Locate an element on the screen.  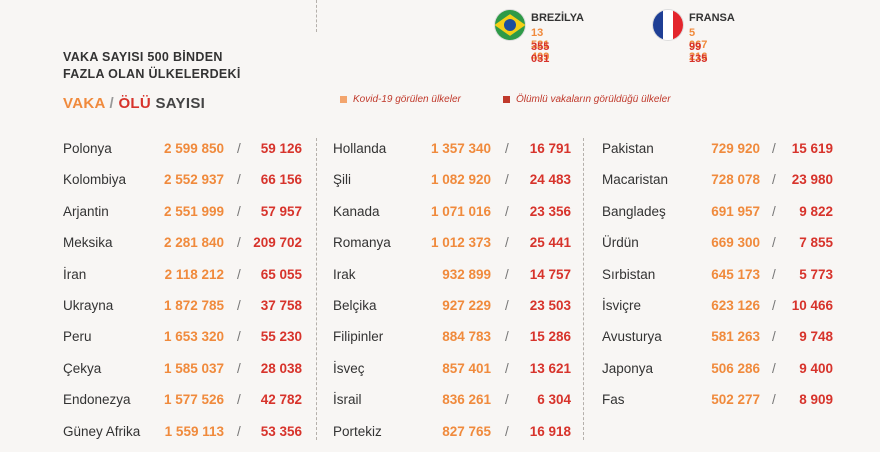
country-name: Fas is located at coordinates (613, 400).